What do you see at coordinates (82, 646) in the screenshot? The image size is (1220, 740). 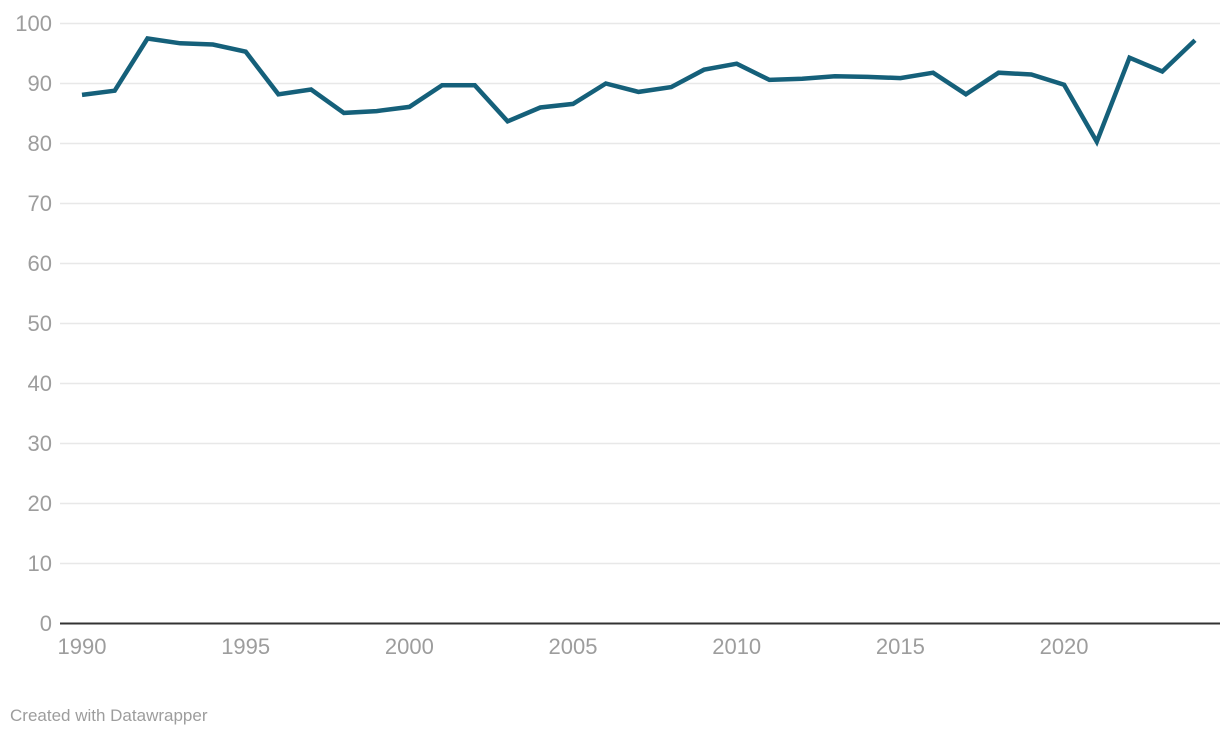 I see `x-tick-label: 1990` at bounding box center [82, 646].